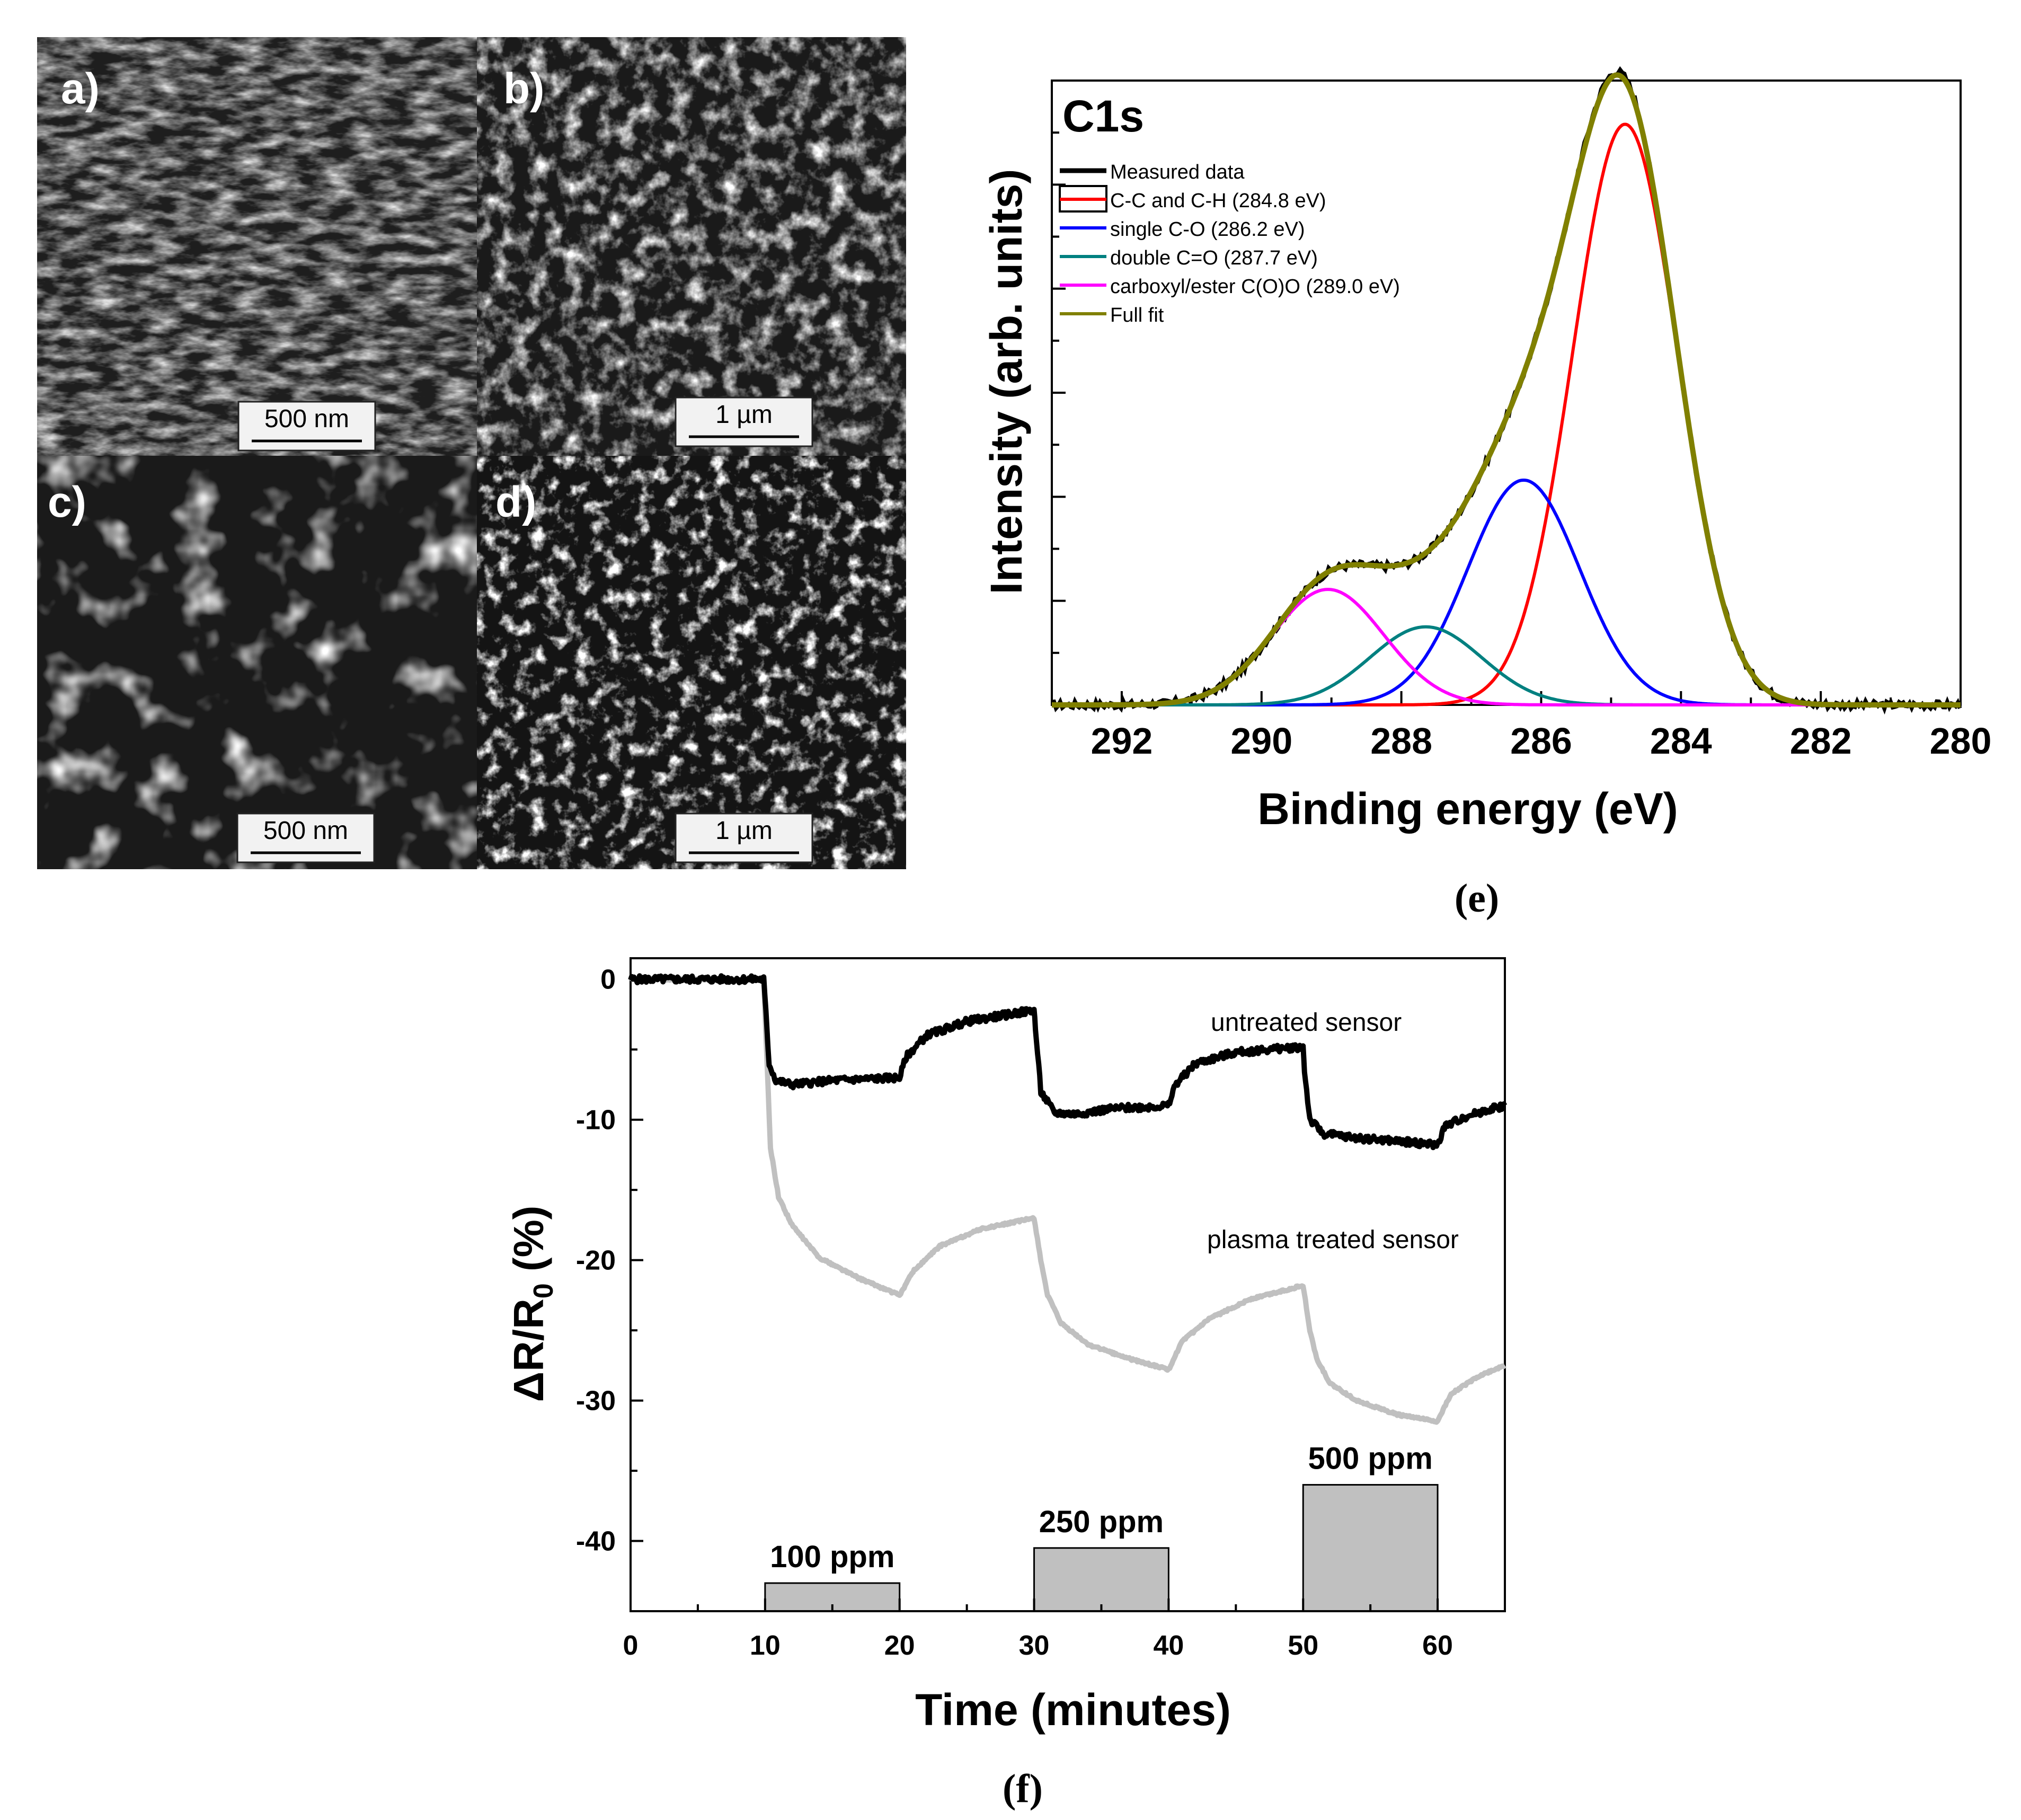  Describe the element at coordinates (1261, 741) in the screenshot. I see `x-tick-label: 290` at that location.